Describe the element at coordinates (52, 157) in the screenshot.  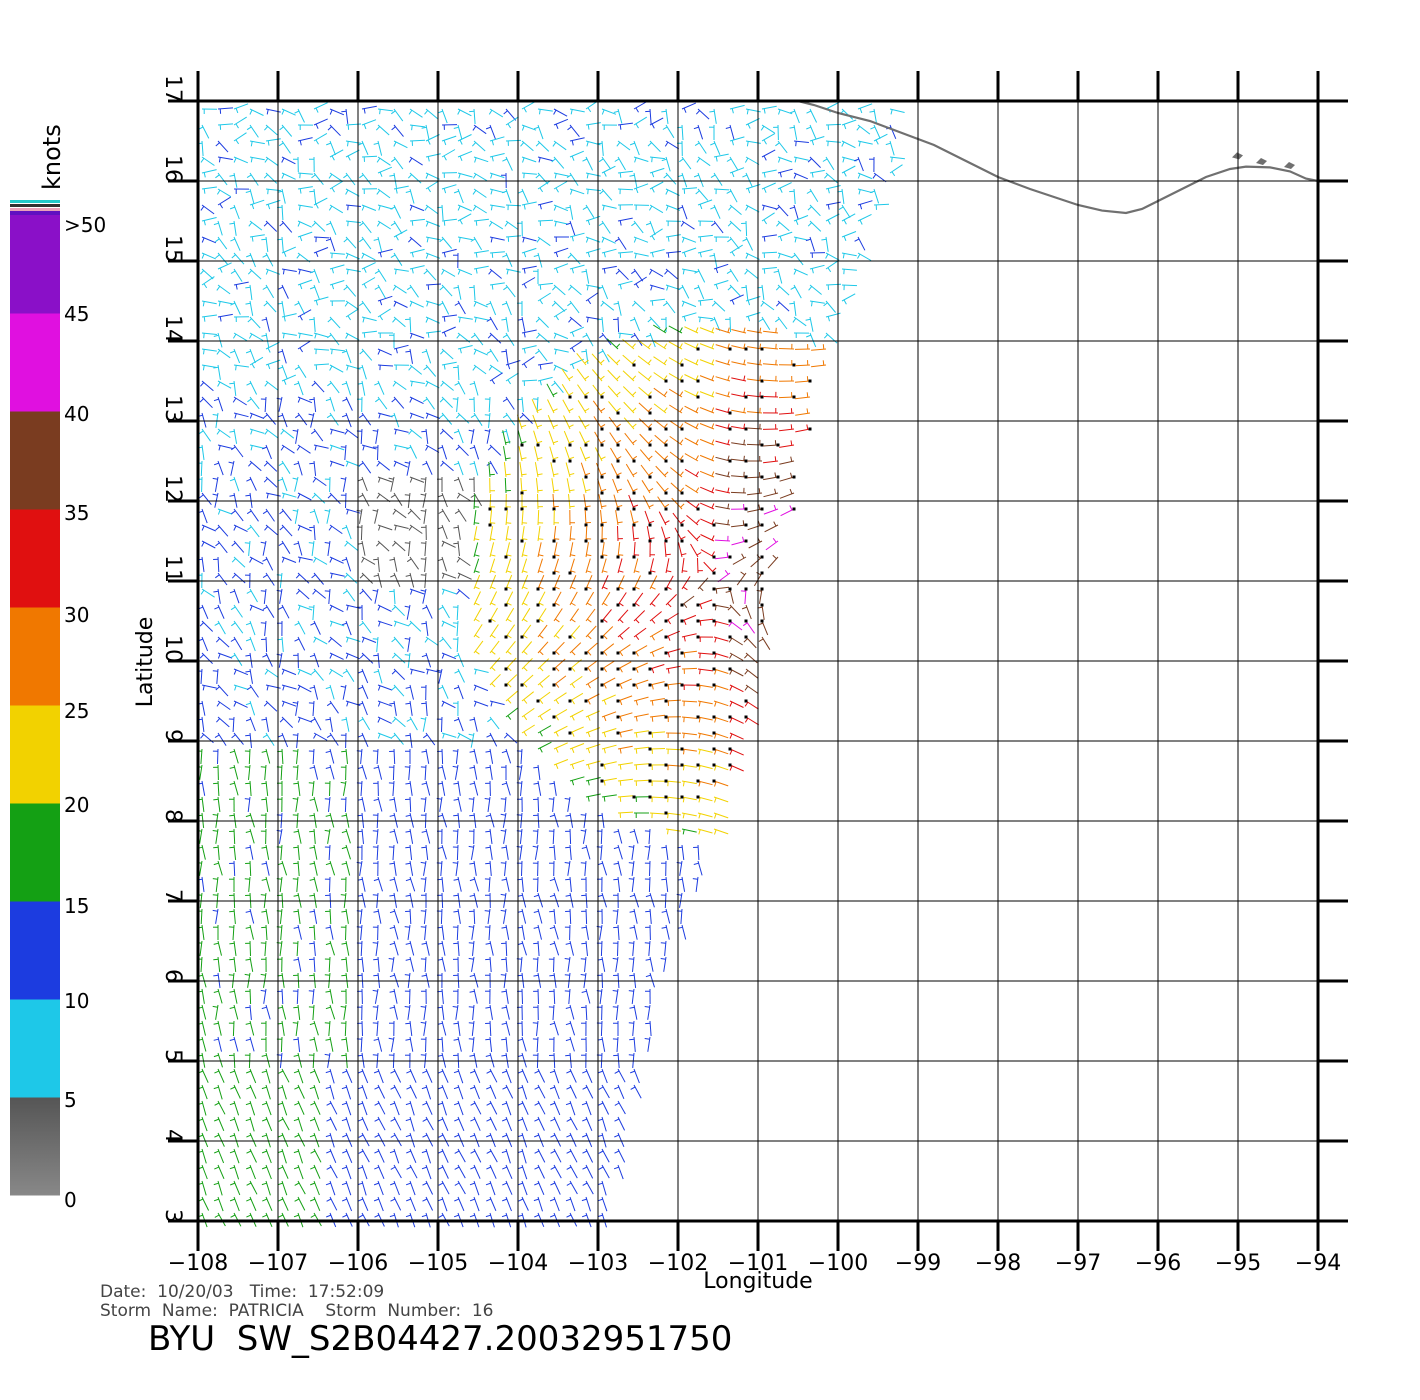
I see `legend-title: knots` at that location.